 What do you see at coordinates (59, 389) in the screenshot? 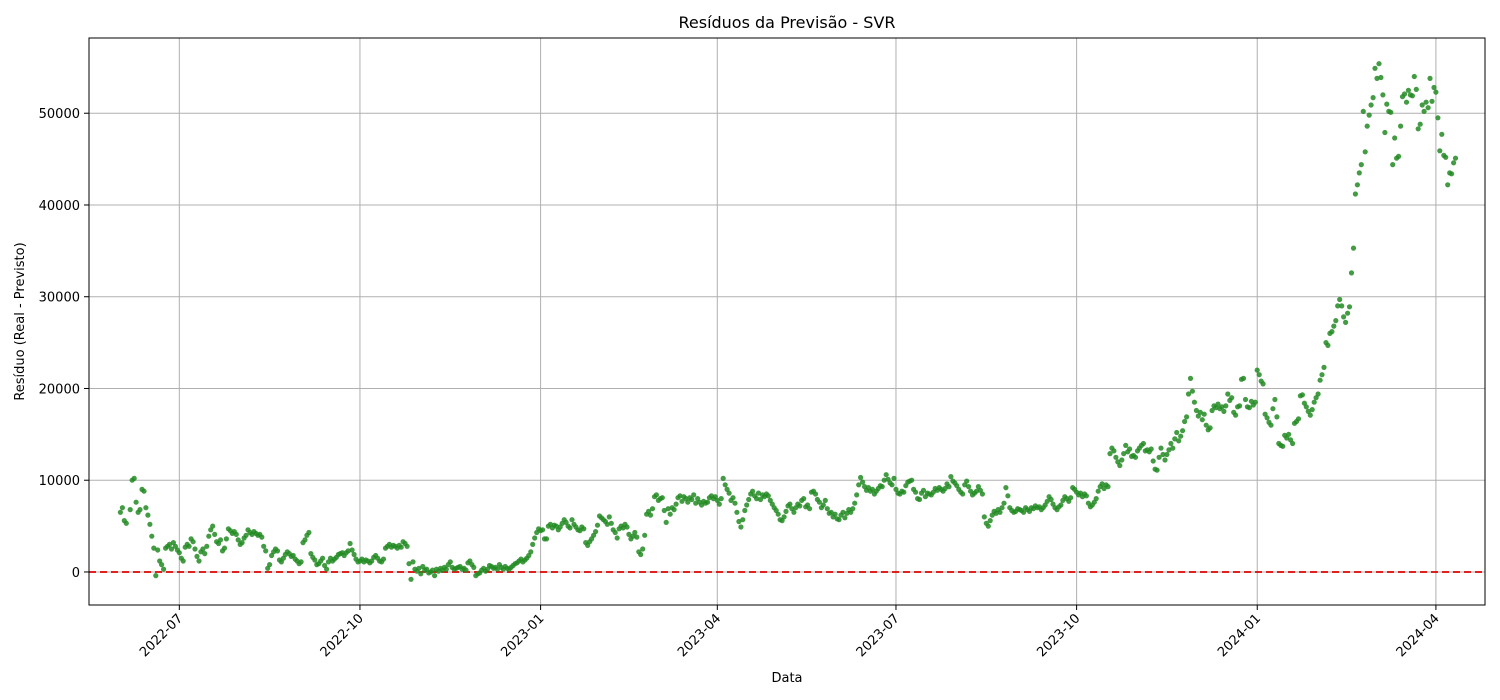
I see `y-tick-label: 20000` at bounding box center [59, 389].